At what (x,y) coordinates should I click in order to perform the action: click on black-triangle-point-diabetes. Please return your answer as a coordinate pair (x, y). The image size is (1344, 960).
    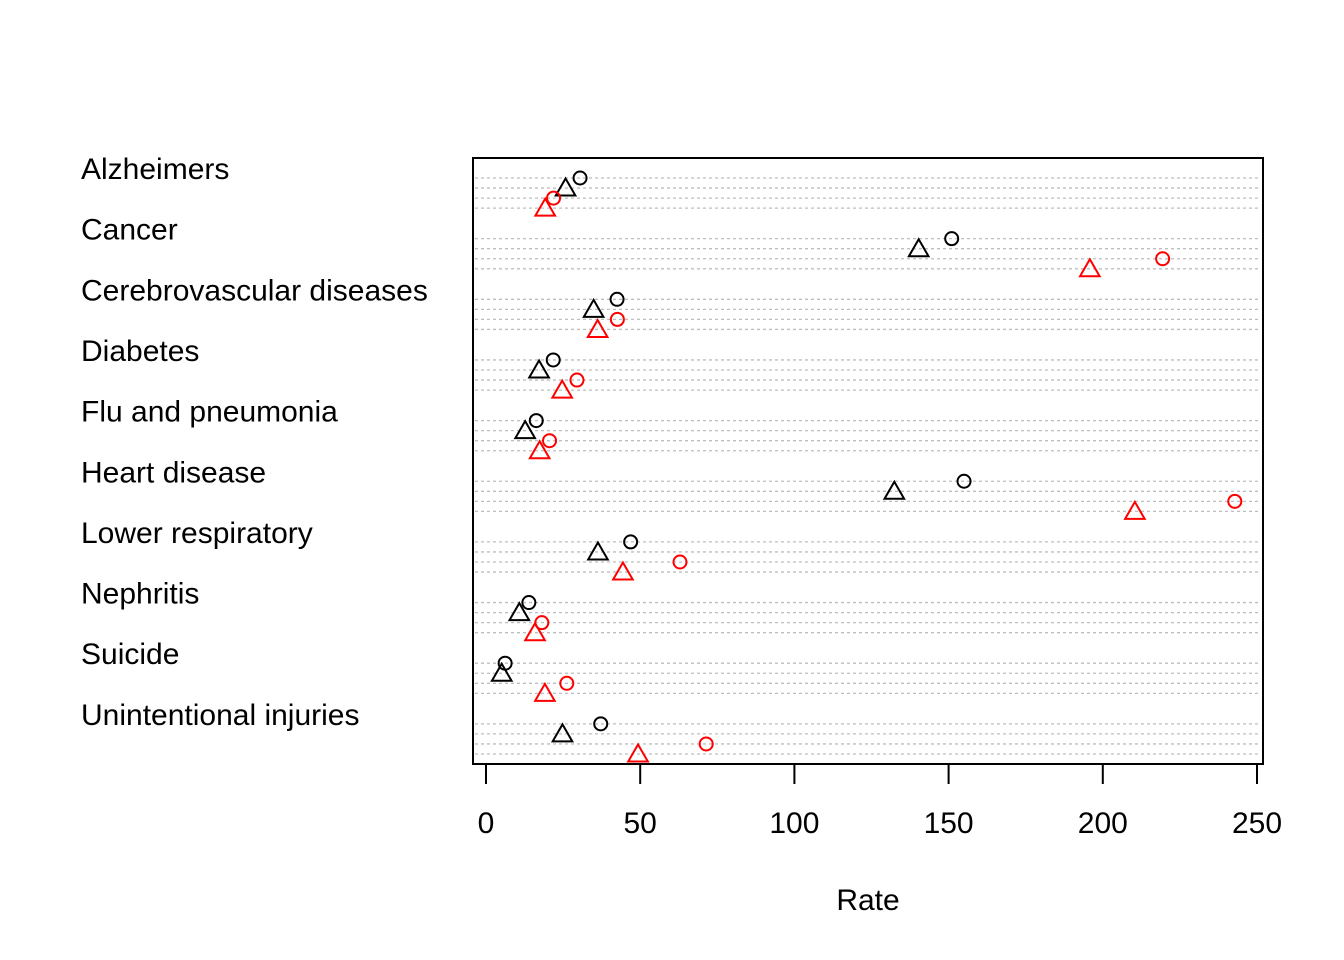
    Looking at the image, I should click on (539, 368).